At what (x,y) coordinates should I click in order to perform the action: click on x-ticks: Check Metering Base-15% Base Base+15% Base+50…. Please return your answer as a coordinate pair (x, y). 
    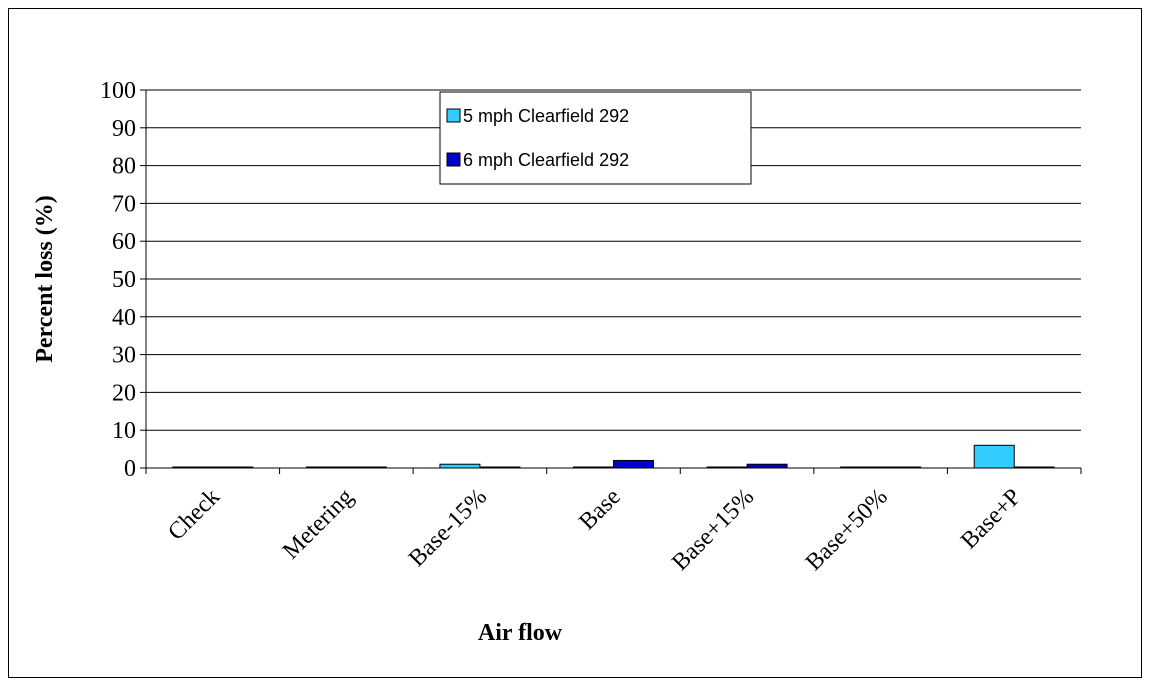
    Looking at the image, I should click on (613, 522).